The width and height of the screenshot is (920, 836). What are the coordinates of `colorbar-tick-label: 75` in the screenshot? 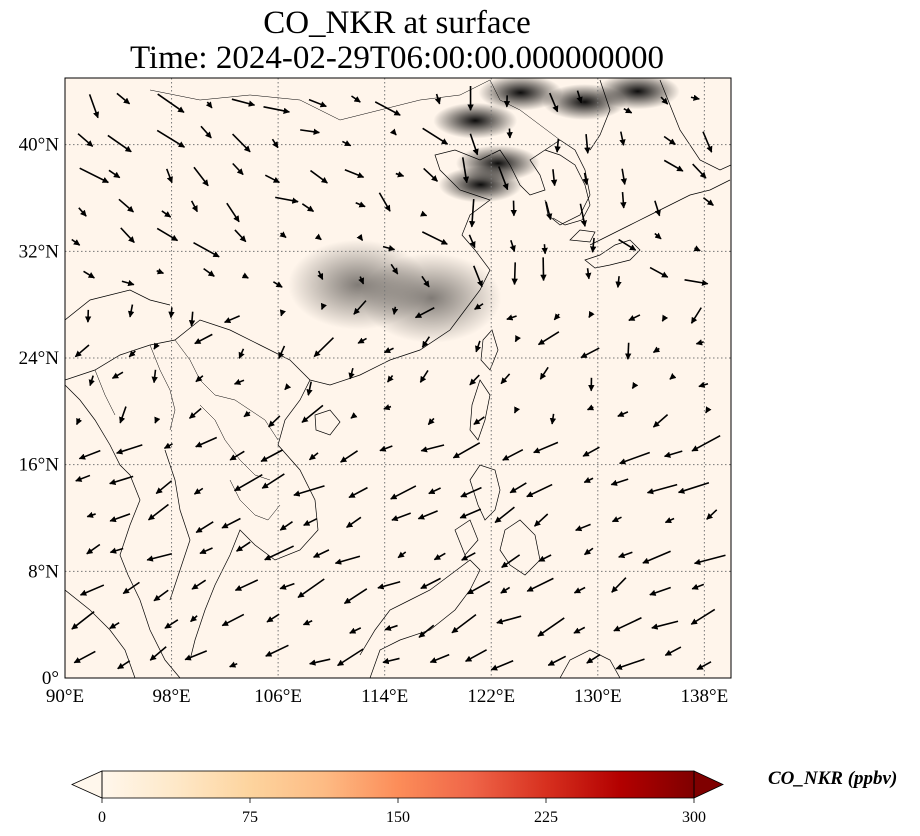 It's located at (250, 817).